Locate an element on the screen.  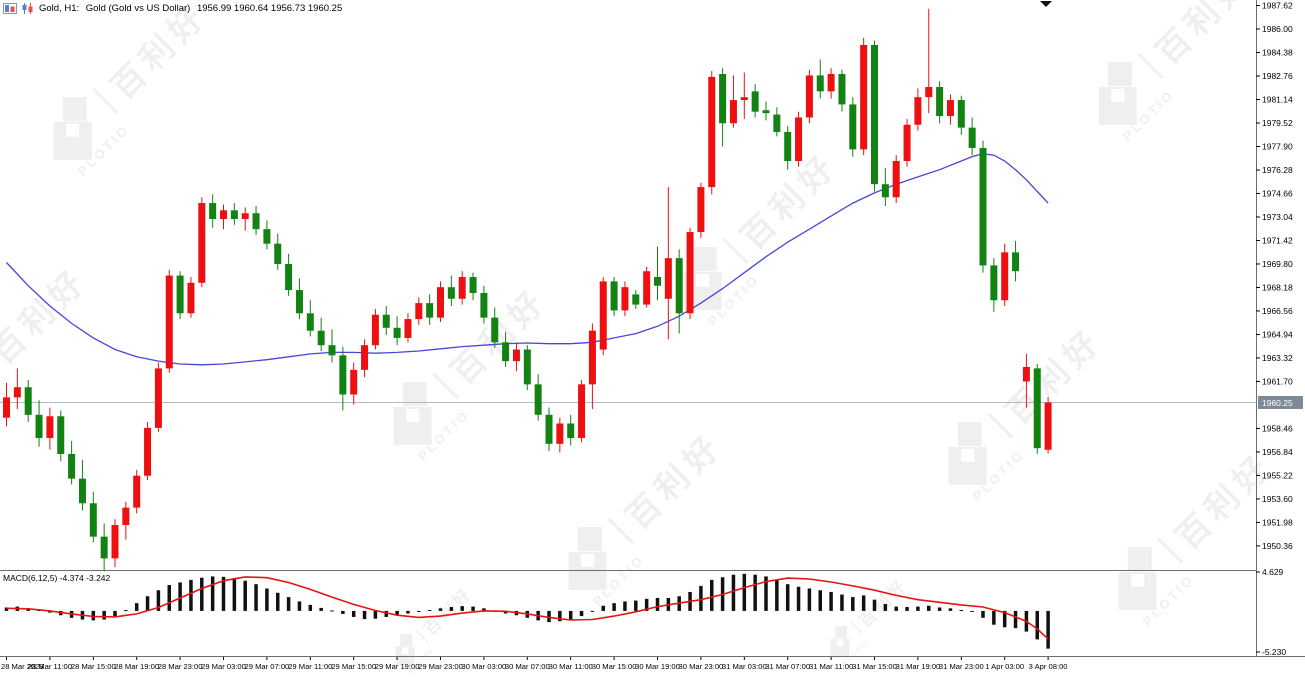
price-tick-label: 1981.14 is located at coordinates (1277, 99).